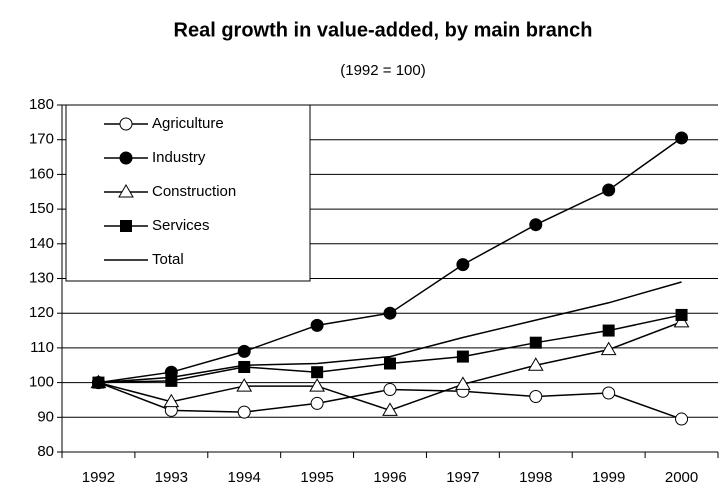 The height and width of the screenshot is (492, 725). What do you see at coordinates (42, 347) in the screenshot?
I see `y-tick-label: 110` at bounding box center [42, 347].